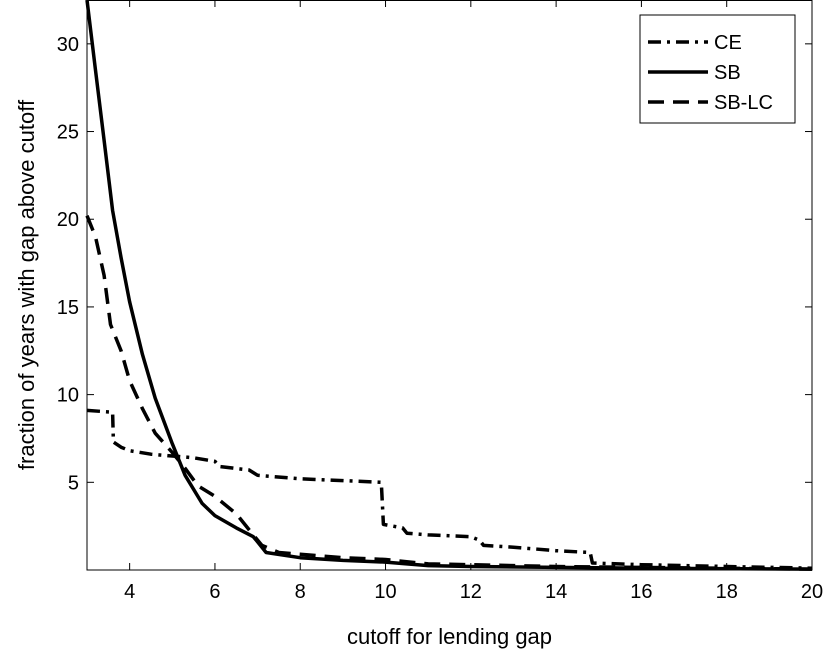 This screenshot has width=828, height=656. What do you see at coordinates (129, 592) in the screenshot?
I see `x-tick-label: 4` at bounding box center [129, 592].